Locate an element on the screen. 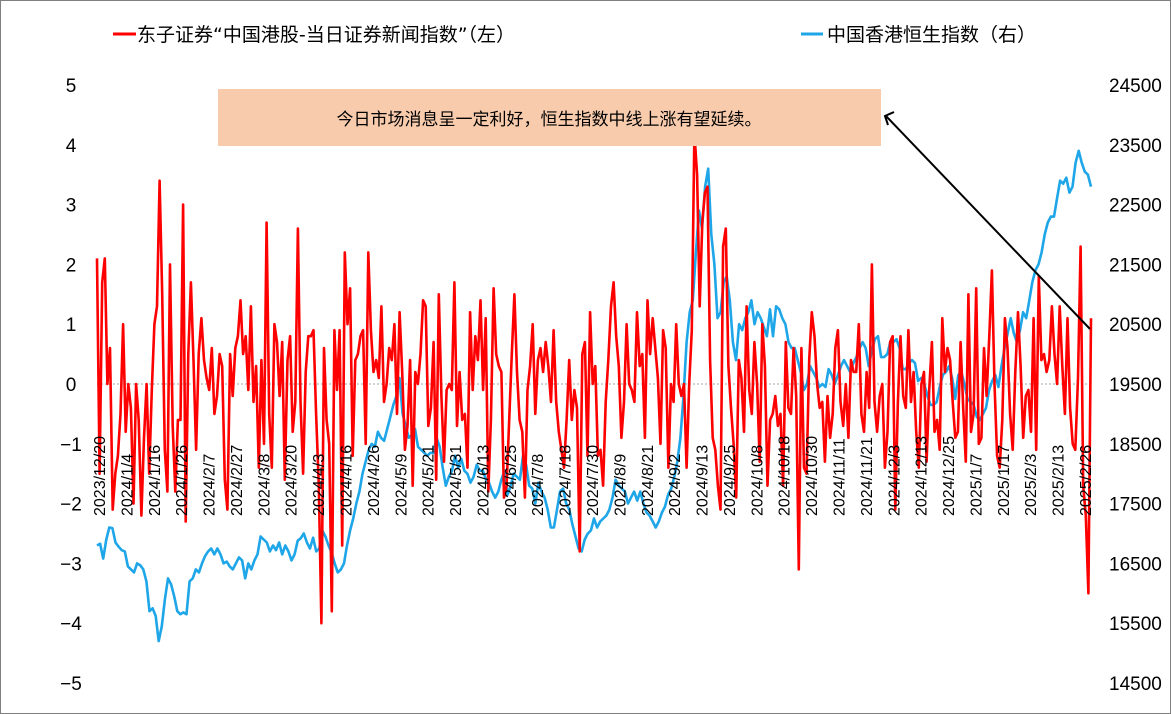 This screenshot has width=1171, height=714. right-tick-label: 15500 is located at coordinates (1135, 624).